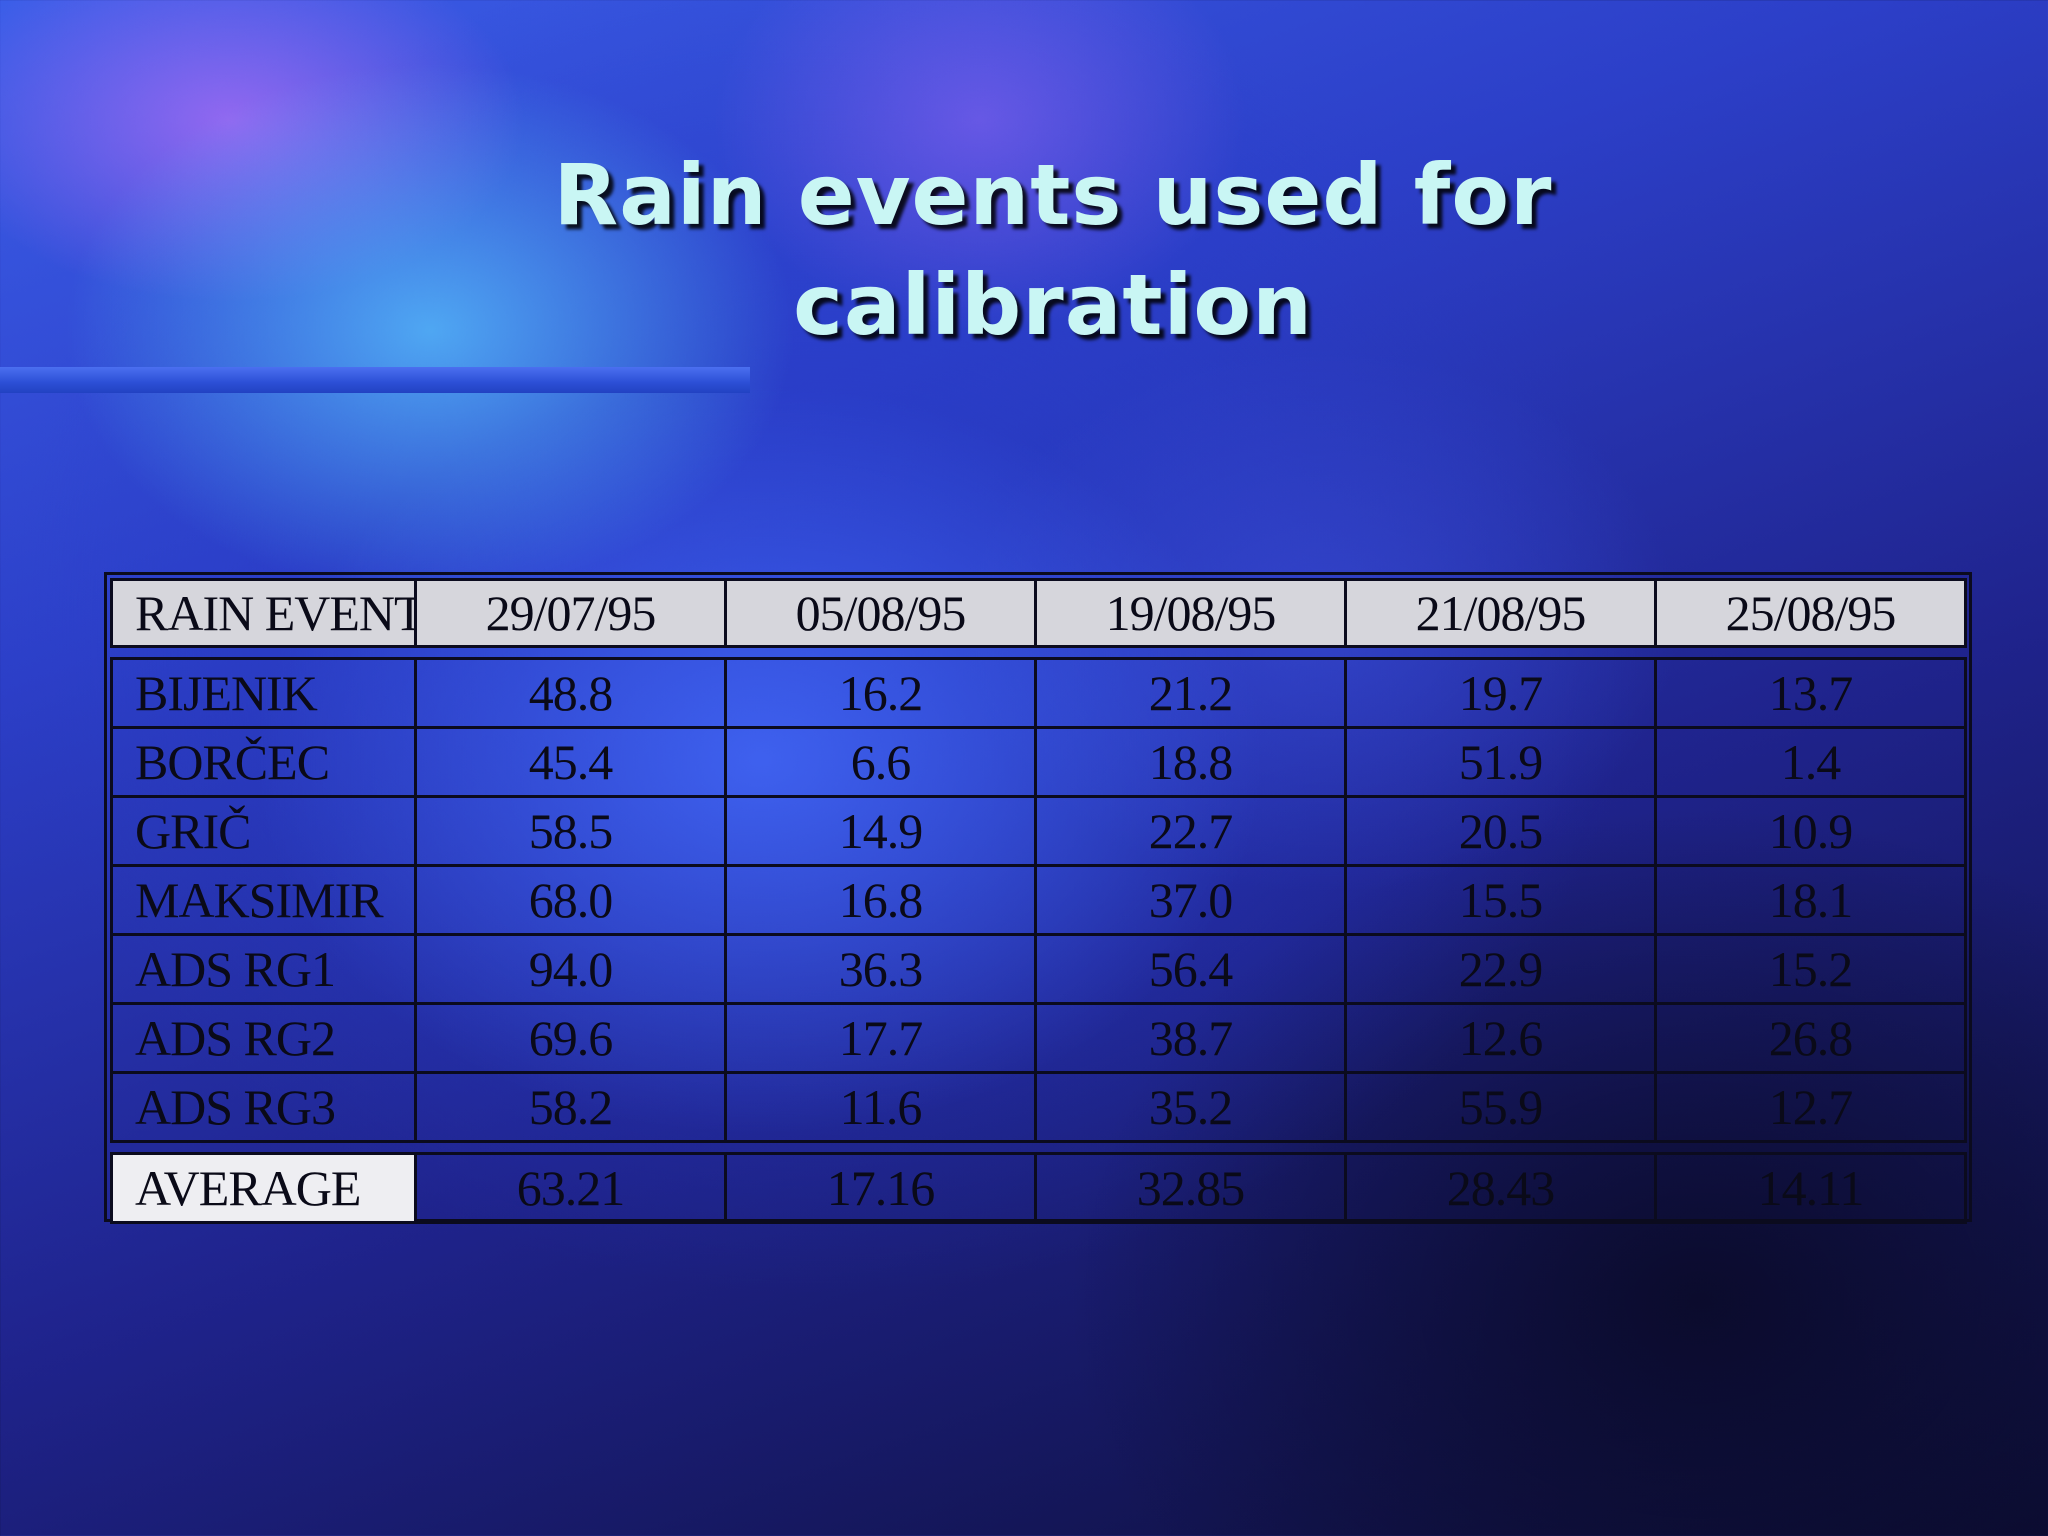 The image size is (2048, 1536). What do you see at coordinates (263, 970) in the screenshot?
I see `station-name-cell: ADS RG1` at bounding box center [263, 970].